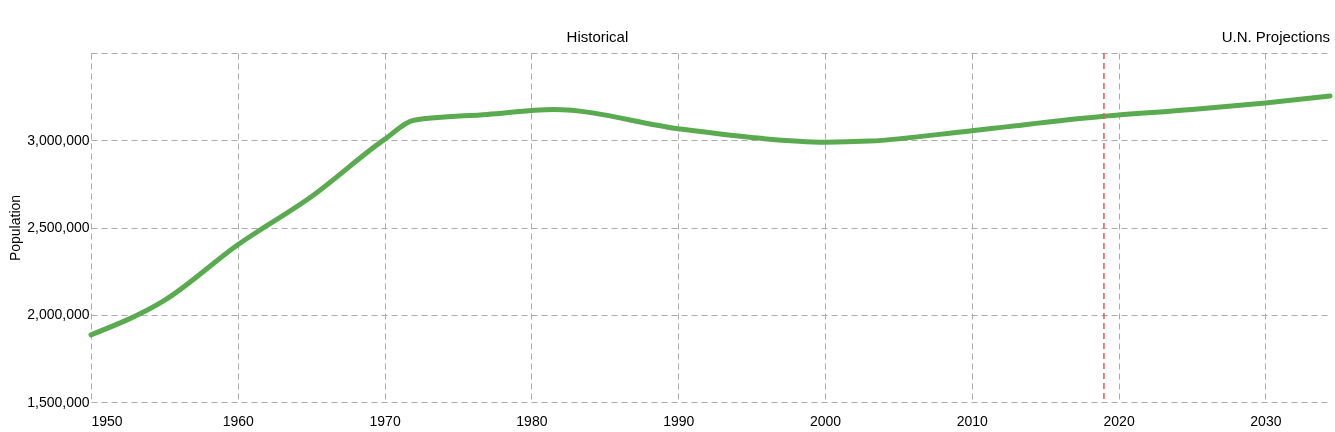  What do you see at coordinates (58, 401) in the screenshot?
I see `y-tick-label: 1,500,000` at bounding box center [58, 401].